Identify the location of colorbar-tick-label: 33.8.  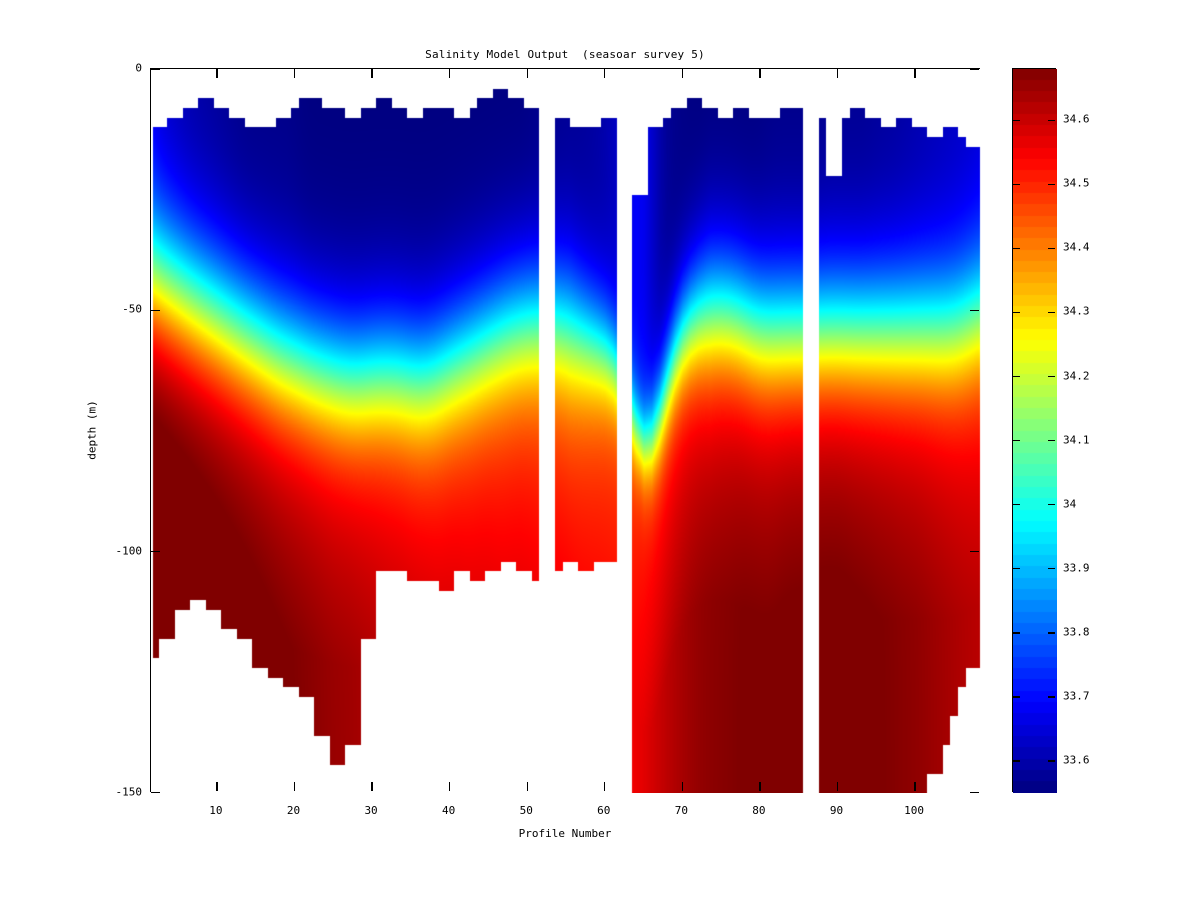
(1076, 632).